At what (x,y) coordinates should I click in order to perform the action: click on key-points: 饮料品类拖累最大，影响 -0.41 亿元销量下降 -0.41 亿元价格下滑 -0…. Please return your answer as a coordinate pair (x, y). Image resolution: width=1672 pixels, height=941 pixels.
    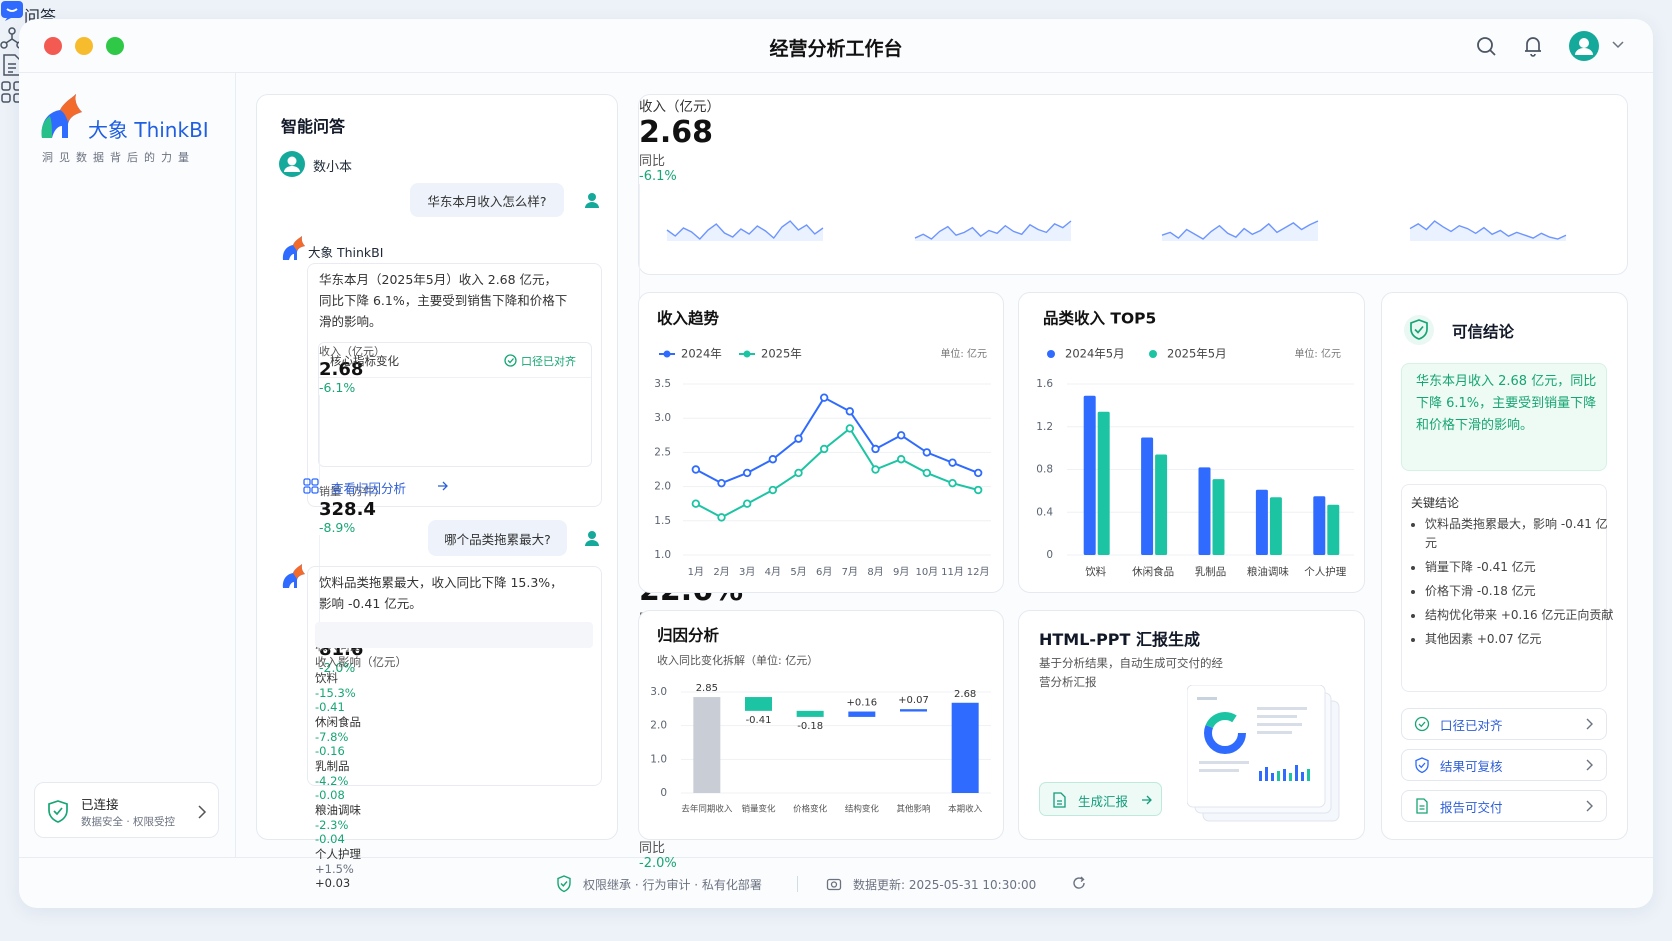
    Looking at the image, I should click on (1513, 584).